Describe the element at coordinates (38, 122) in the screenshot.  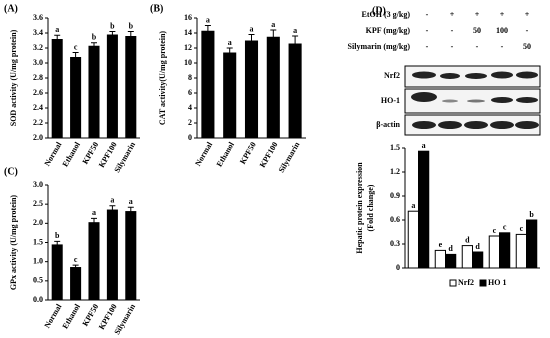
I see `y-tick-label: 2.2` at that location.